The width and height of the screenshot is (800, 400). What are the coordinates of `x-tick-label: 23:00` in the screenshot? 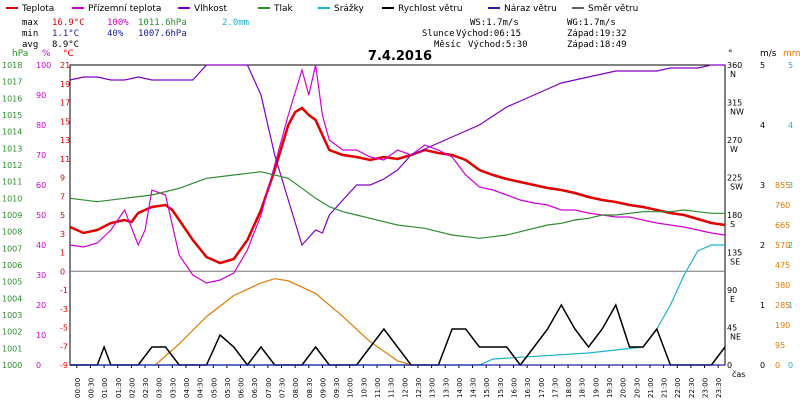 It's located at (706, 388).